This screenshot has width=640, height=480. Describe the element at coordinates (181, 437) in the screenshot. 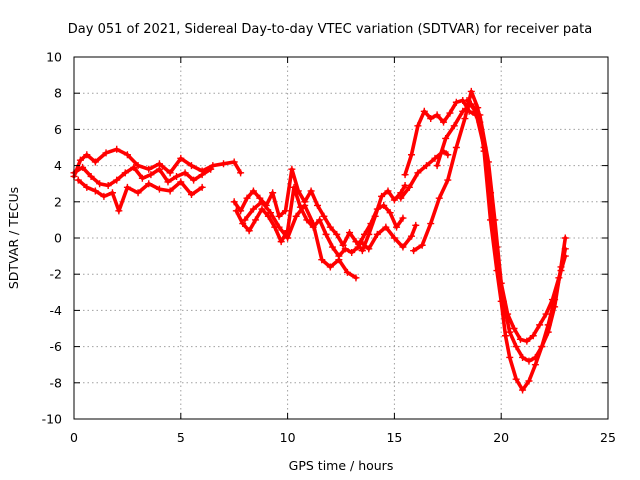

I see `x-tick-label: 5` at that location.